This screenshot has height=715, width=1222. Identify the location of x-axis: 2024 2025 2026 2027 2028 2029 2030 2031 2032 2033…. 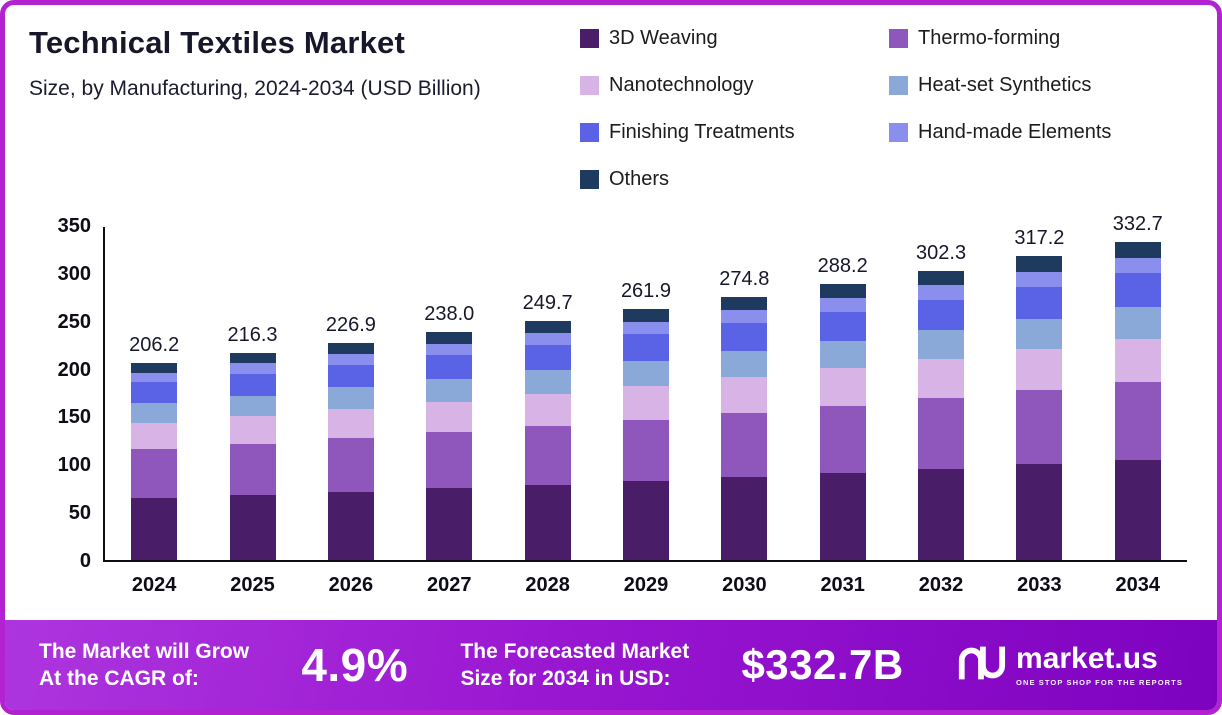
(646, 579).